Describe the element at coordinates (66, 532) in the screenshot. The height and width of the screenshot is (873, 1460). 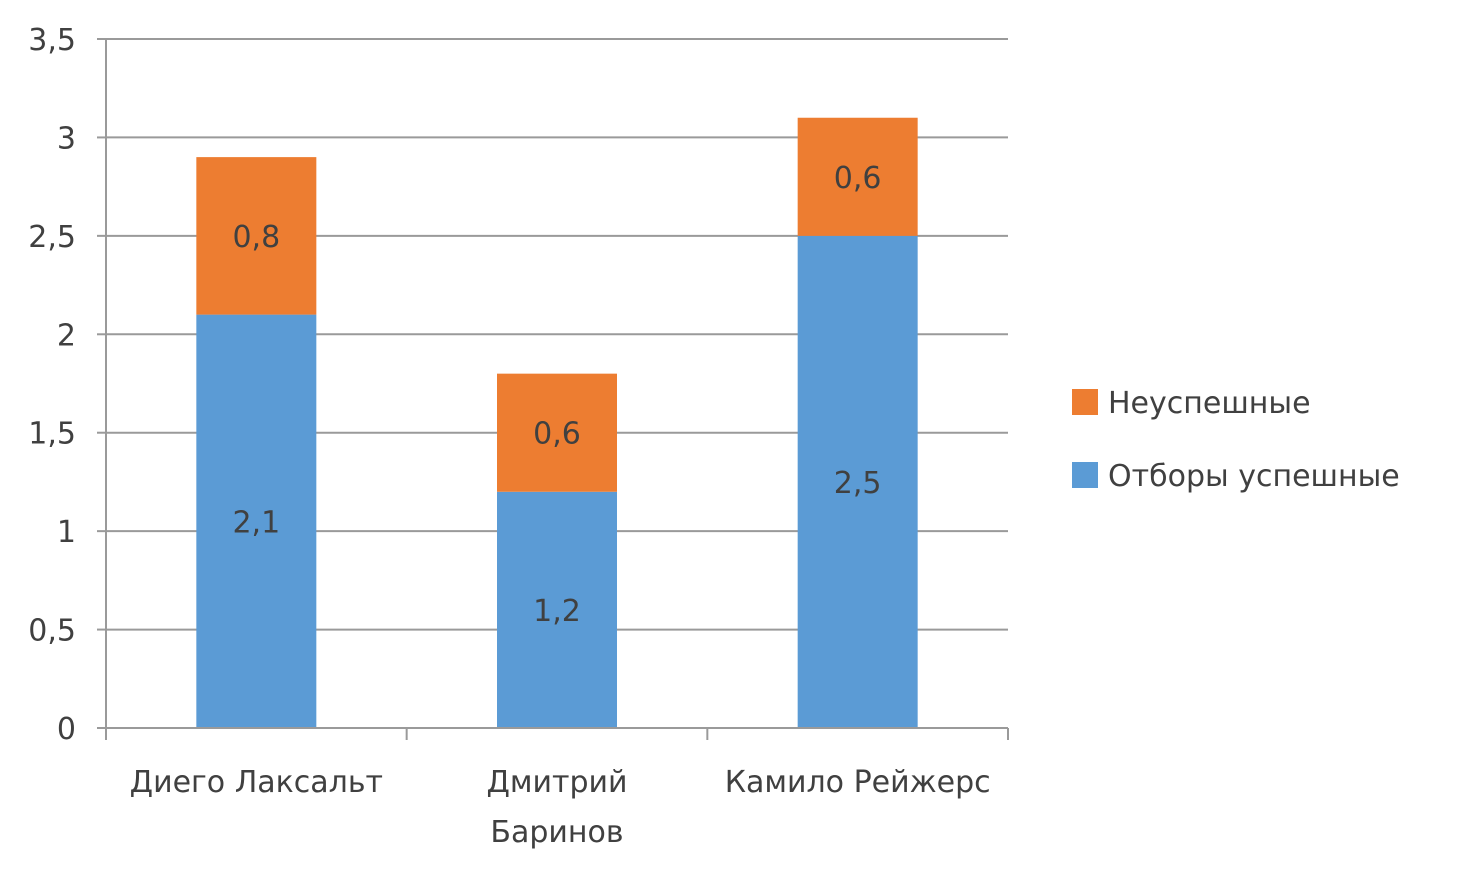
I see `y-tick-label: 1` at that location.